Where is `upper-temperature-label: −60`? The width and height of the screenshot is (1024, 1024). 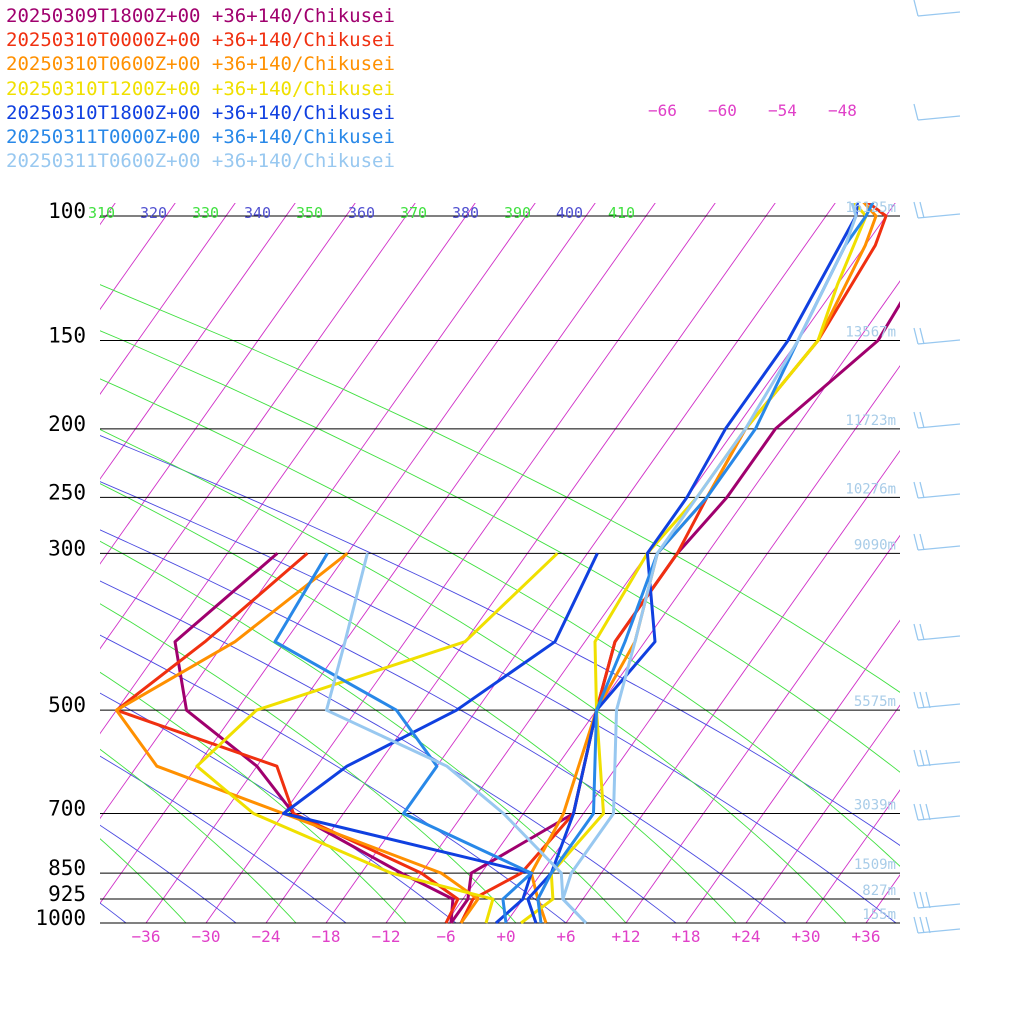
upper-temperature-label: −60 is located at coordinates (722, 110).